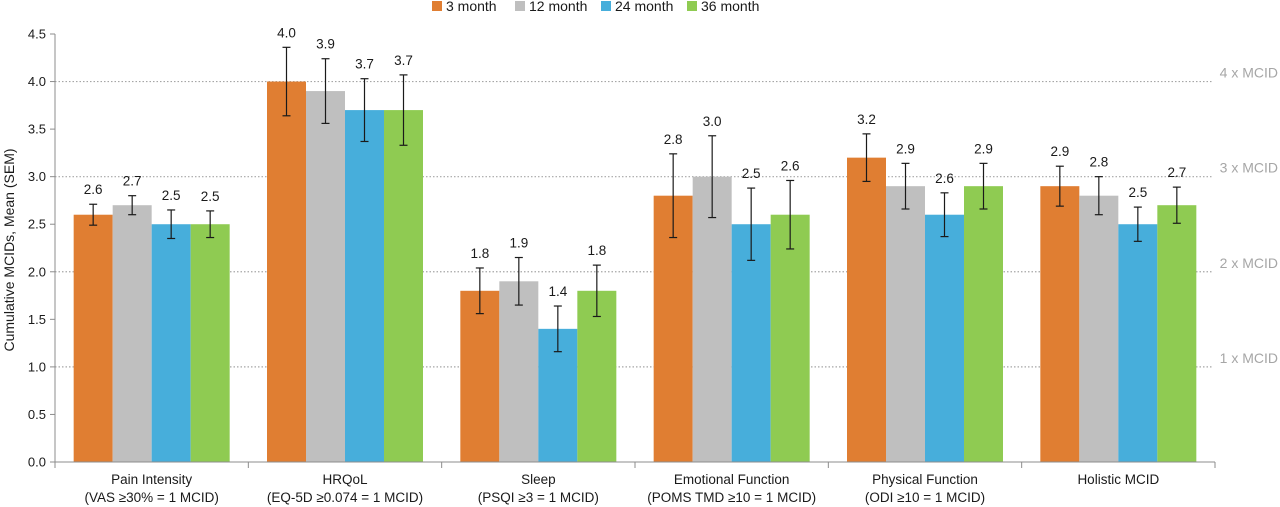 This screenshot has width=1280, height=507. I want to click on legend-label: 12 month, so click(558, 7).